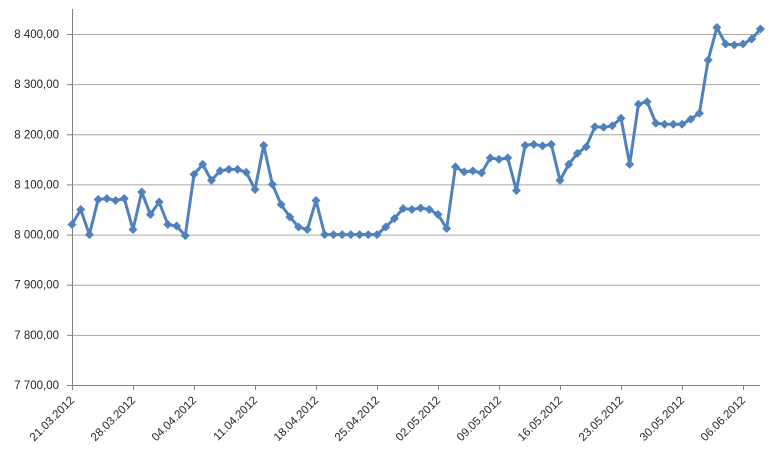 This screenshot has height=459, width=769. Describe the element at coordinates (540, 419) in the screenshot. I see `x-tick-label: 16.05.2012` at that location.